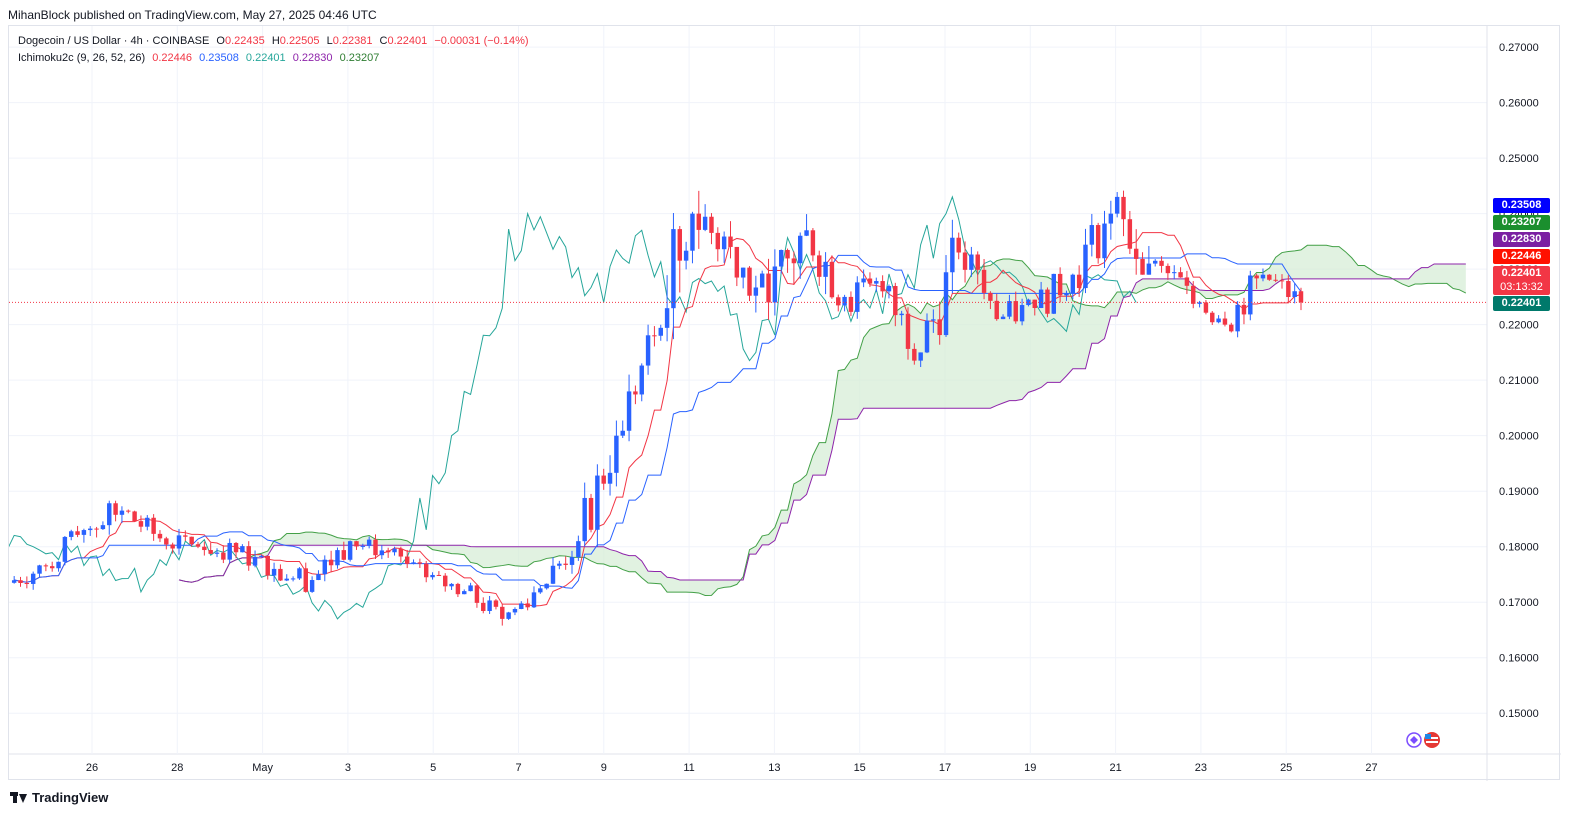  Describe the element at coordinates (177, 768) in the screenshot. I see `x-tick-label: 28` at that location.